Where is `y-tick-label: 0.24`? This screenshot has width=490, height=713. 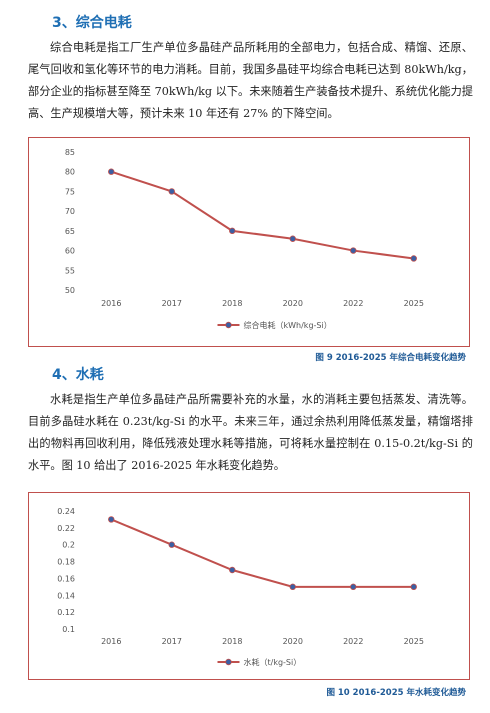 y-tick-label: 0.24 is located at coordinates (66, 511).